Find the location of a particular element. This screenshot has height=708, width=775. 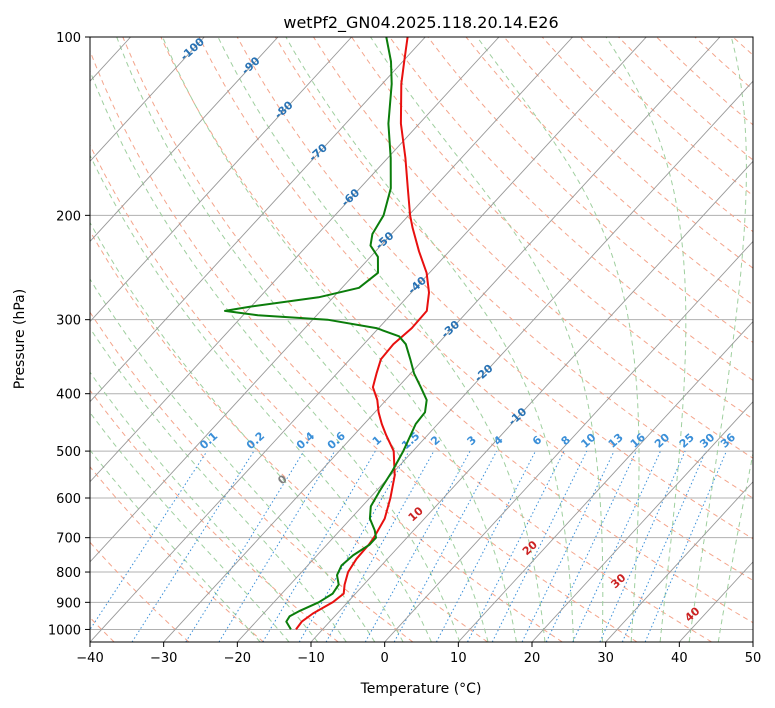

y-tick-label: 800 is located at coordinates (68, 573).